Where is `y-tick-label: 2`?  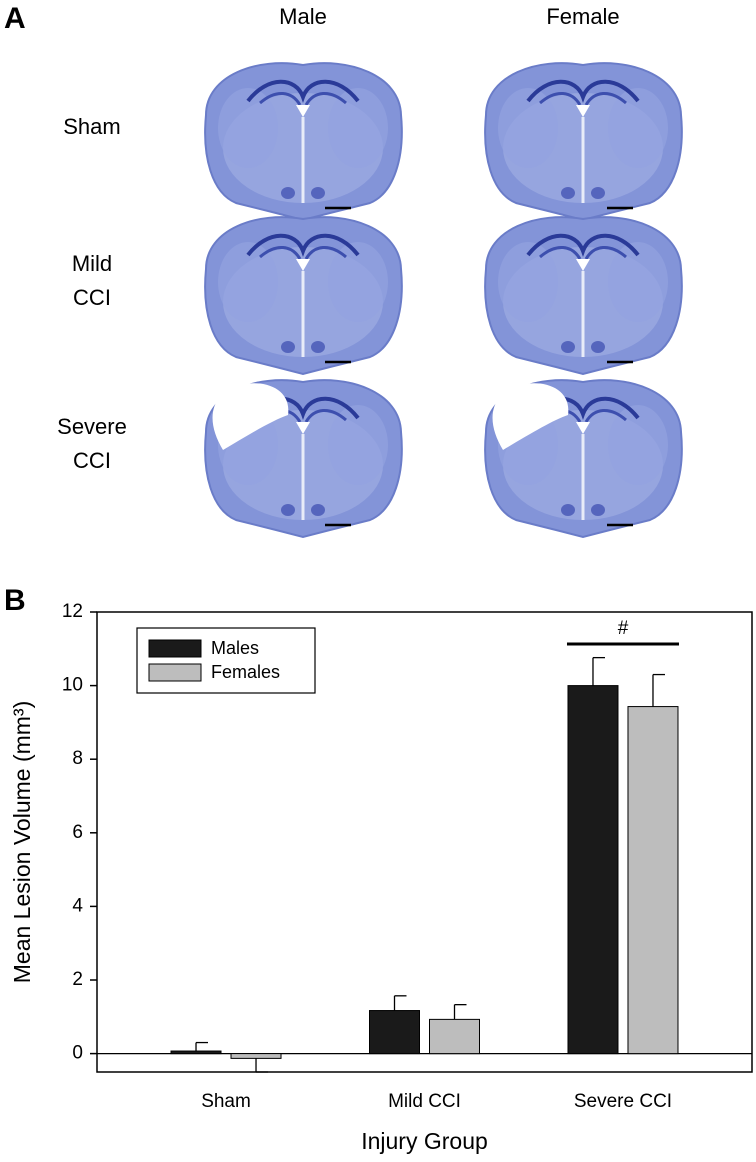
y-tick-label: 2 is located at coordinates (77, 979).